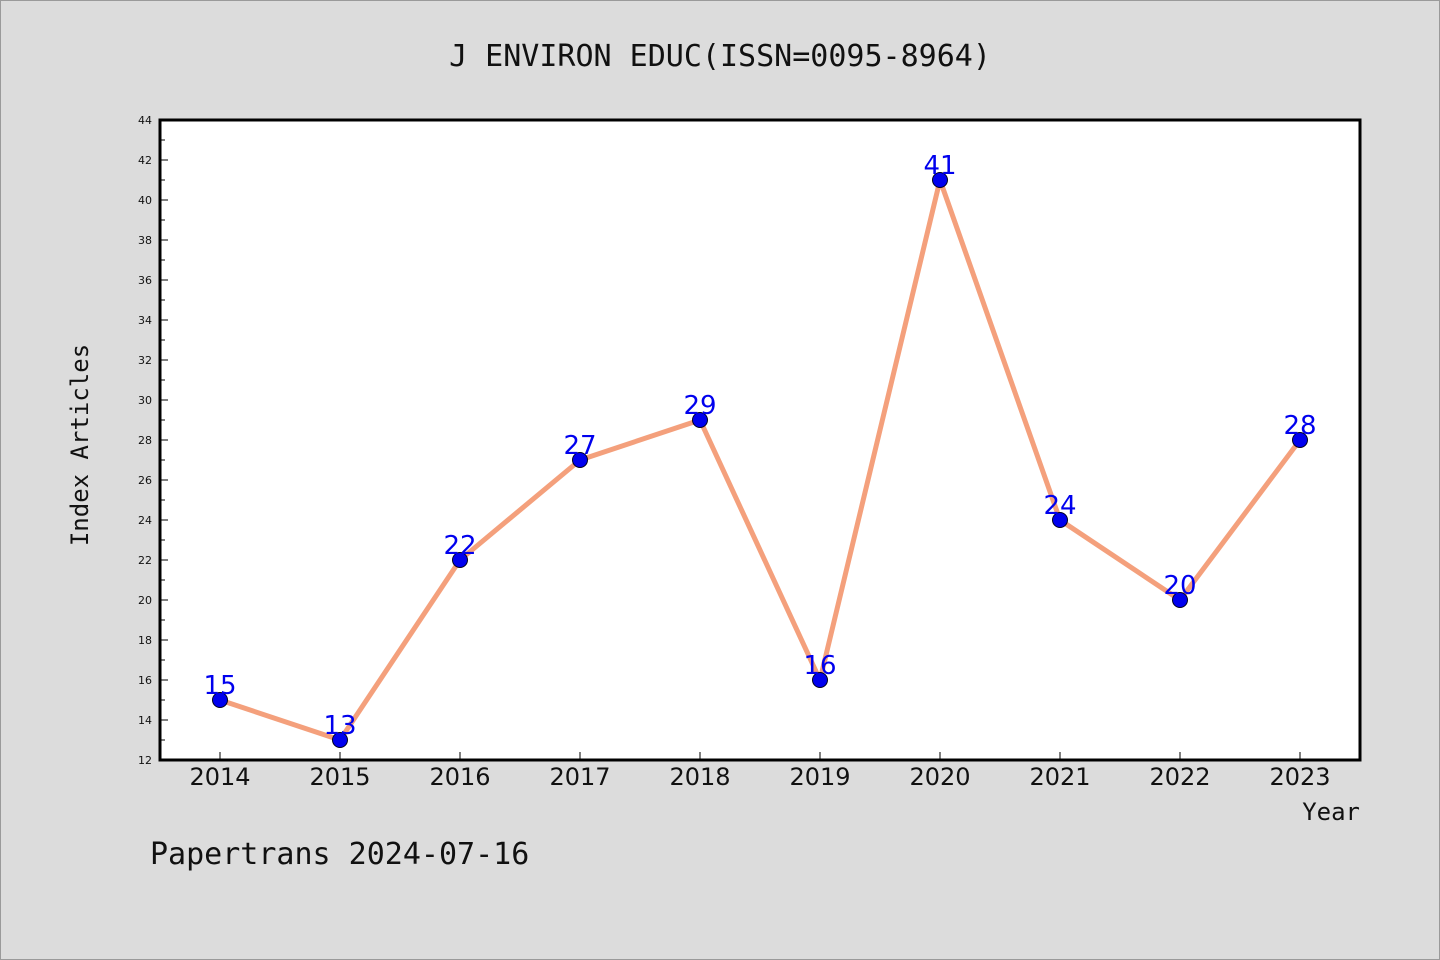 The width and height of the screenshot is (1440, 960). I want to click on x-tick-label: 2021, so click(1059, 777).